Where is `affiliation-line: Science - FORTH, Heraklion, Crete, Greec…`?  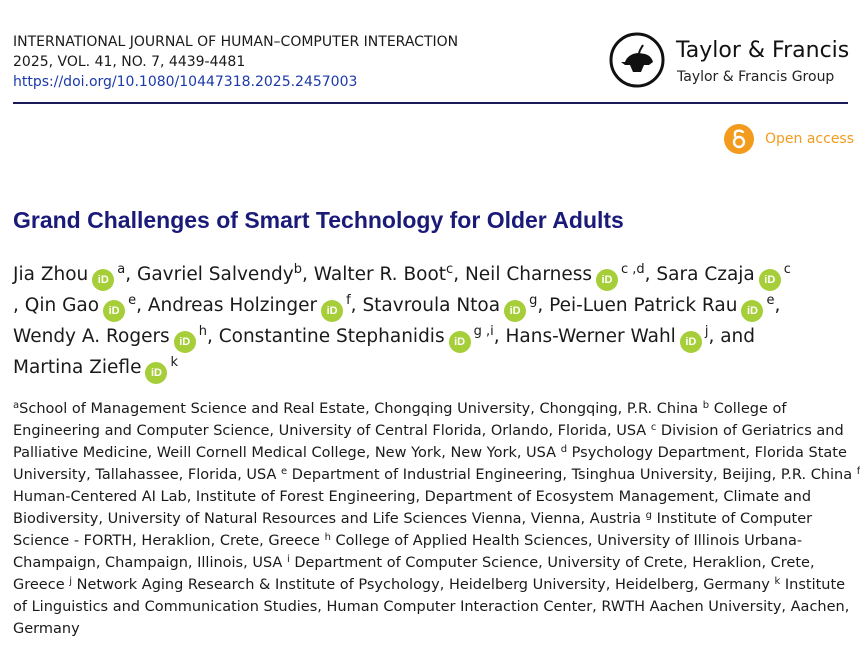 affiliation-line: Science - FORTH, Heraklion, Crete, Greec… is located at coordinates (433, 541).